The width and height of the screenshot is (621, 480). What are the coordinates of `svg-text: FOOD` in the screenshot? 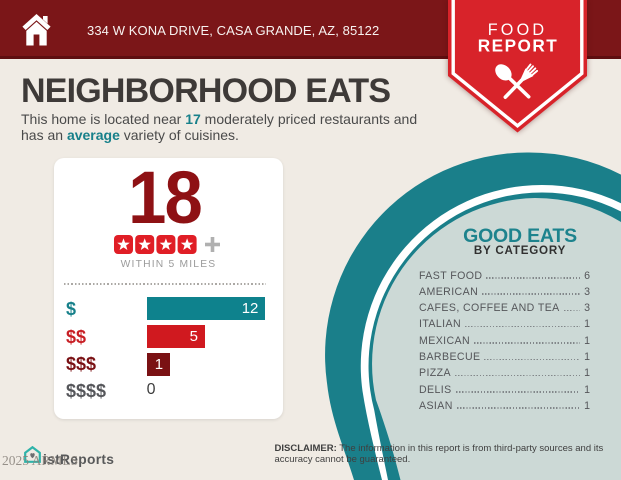 It's located at (518, 30).